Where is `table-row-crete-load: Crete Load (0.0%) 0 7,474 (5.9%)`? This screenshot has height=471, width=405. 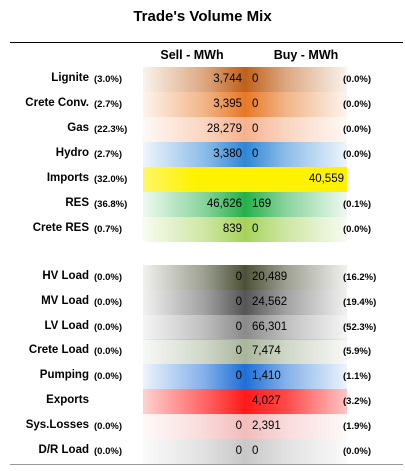
table-row-crete-load: Crete Load (0.0%) 0 7,474 (5.9%) is located at coordinates (202, 352).